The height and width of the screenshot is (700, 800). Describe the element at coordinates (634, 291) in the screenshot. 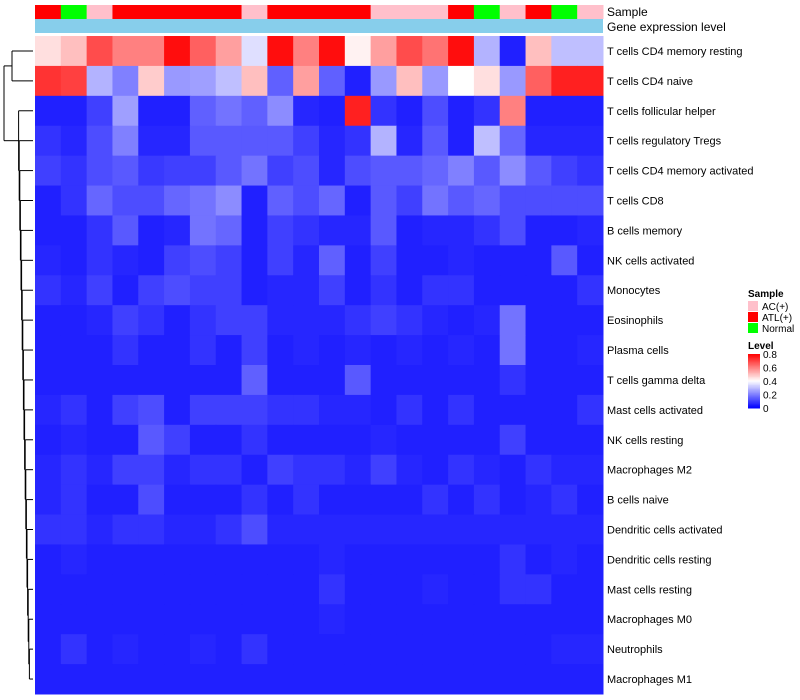

I see `row-label: Monocytes` at that location.